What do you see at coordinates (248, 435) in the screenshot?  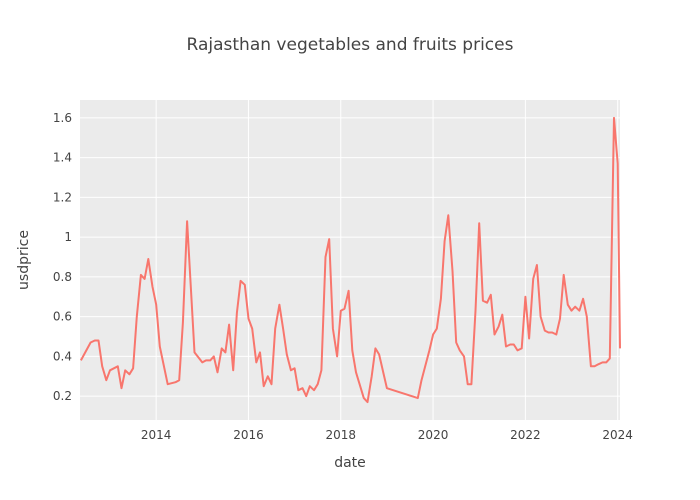 I see `x-tick-label: 2016` at bounding box center [248, 435].